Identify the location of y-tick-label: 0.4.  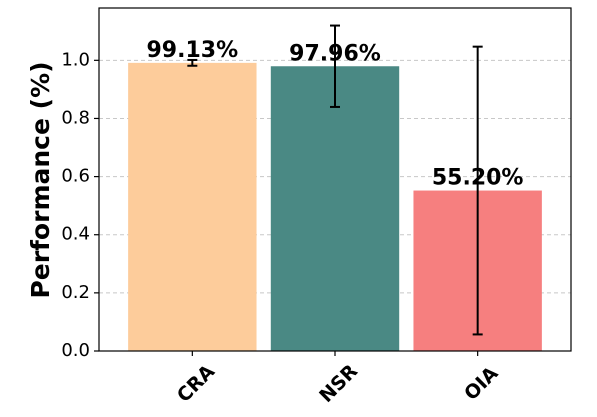
(75, 234).